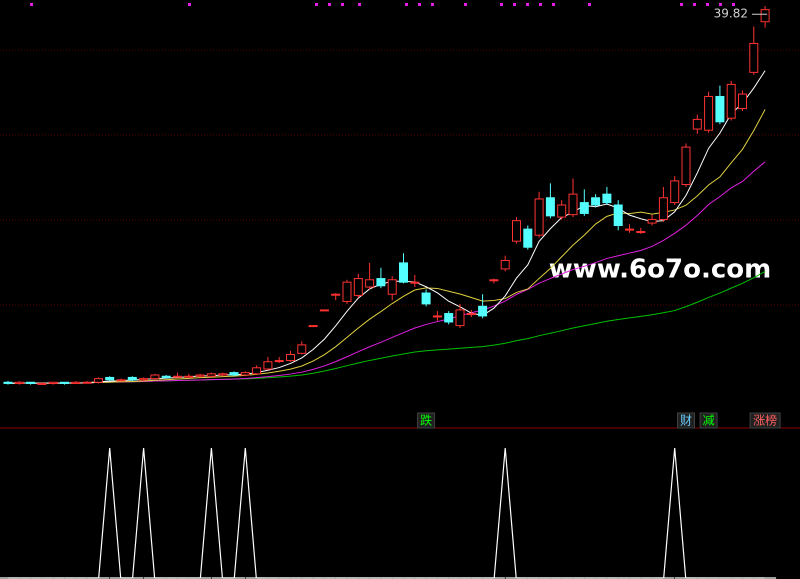 The width and height of the screenshot is (800, 579). I want to click on marker-label: 跌, so click(426, 420).